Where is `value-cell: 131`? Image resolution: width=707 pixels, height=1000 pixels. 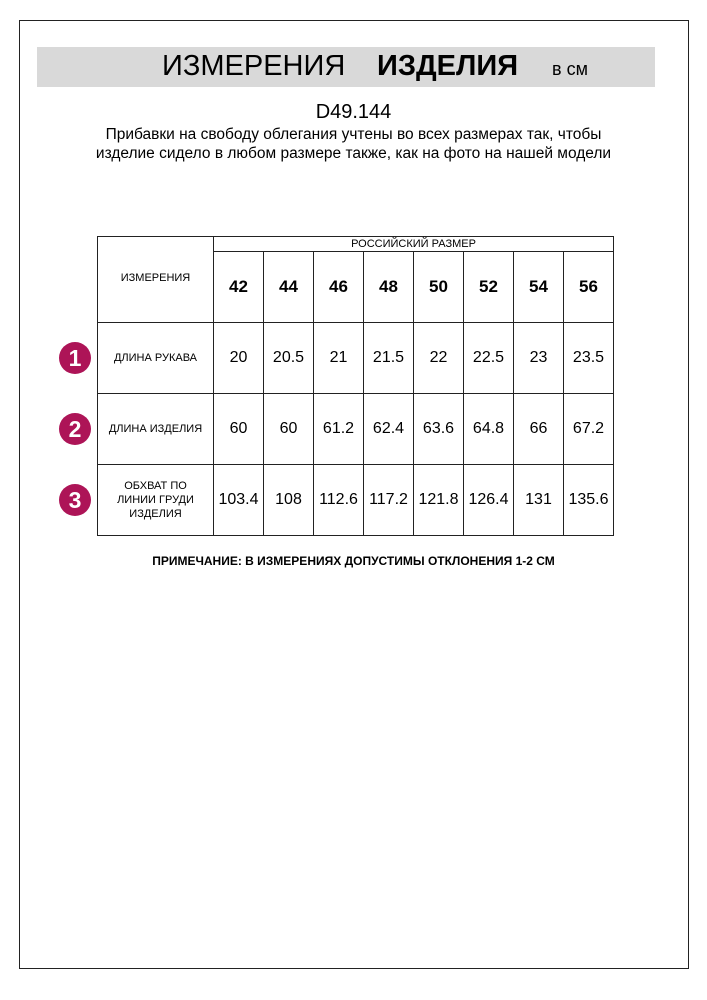 value-cell: 131 is located at coordinates (538, 500).